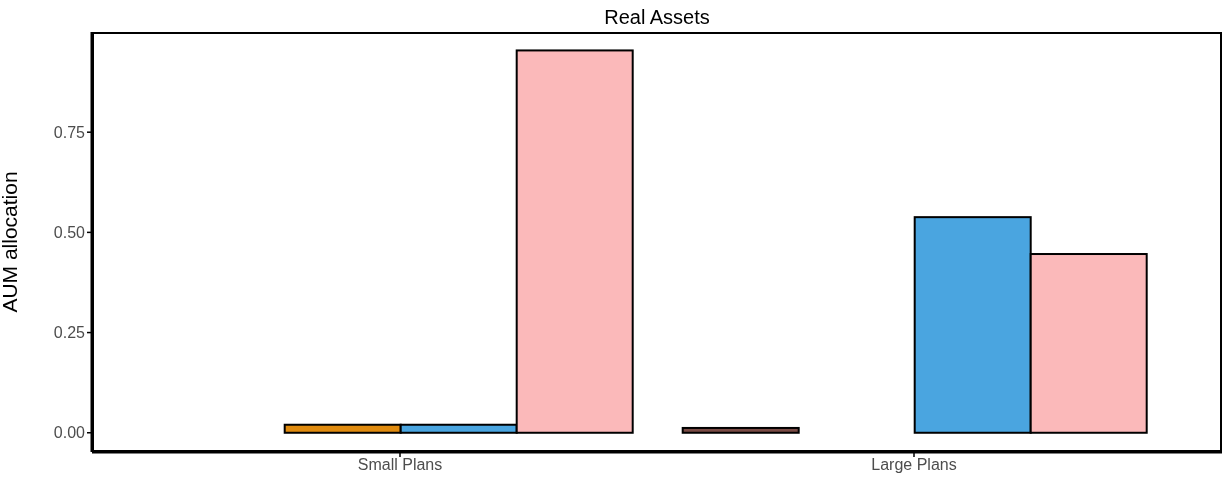  I want to click on x-tick-label: Large Plans, so click(914, 465).